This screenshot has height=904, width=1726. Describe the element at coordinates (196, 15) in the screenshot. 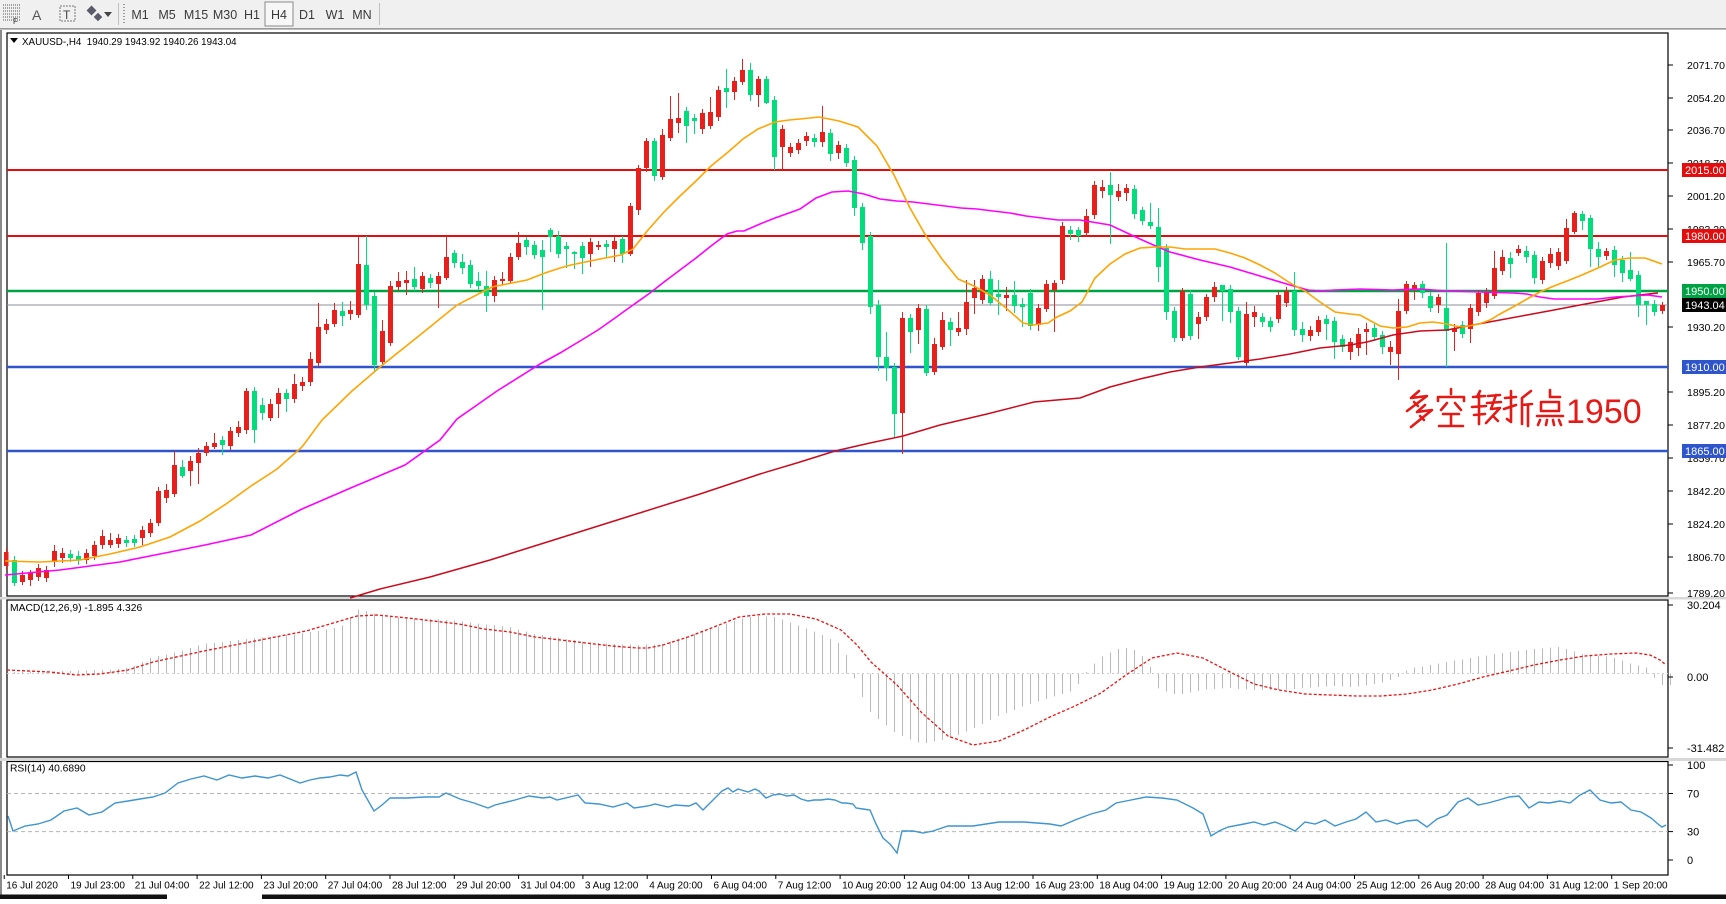

I see `svg-text: M15` at that location.